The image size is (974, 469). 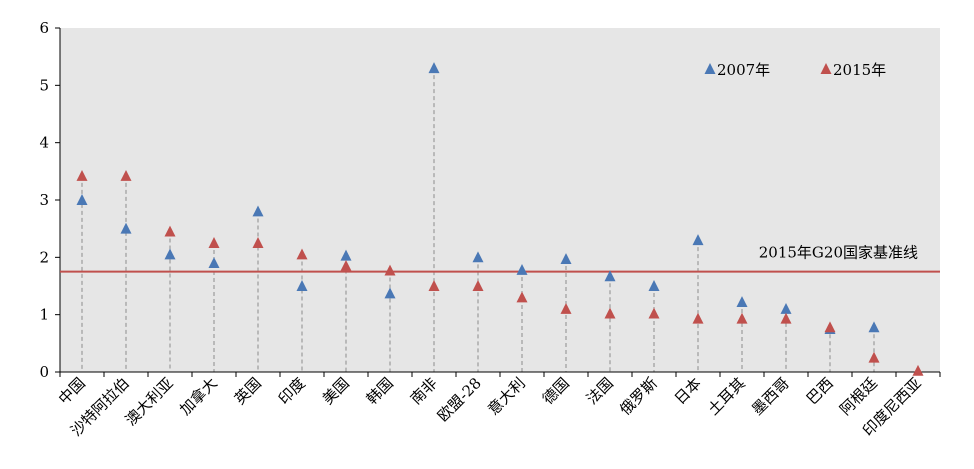 I want to click on legend-label-2007: 2007年, so click(x=743, y=70).